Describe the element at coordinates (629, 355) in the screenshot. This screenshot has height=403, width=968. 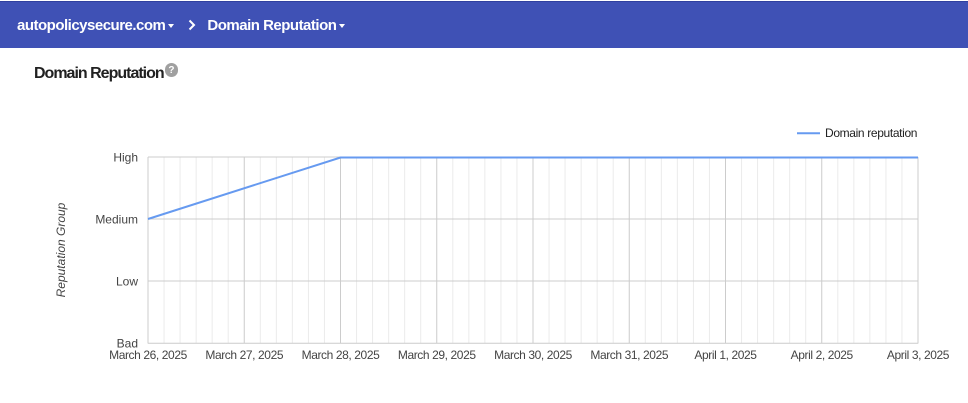
I see `svg-text: March 31, 2025` at that location.